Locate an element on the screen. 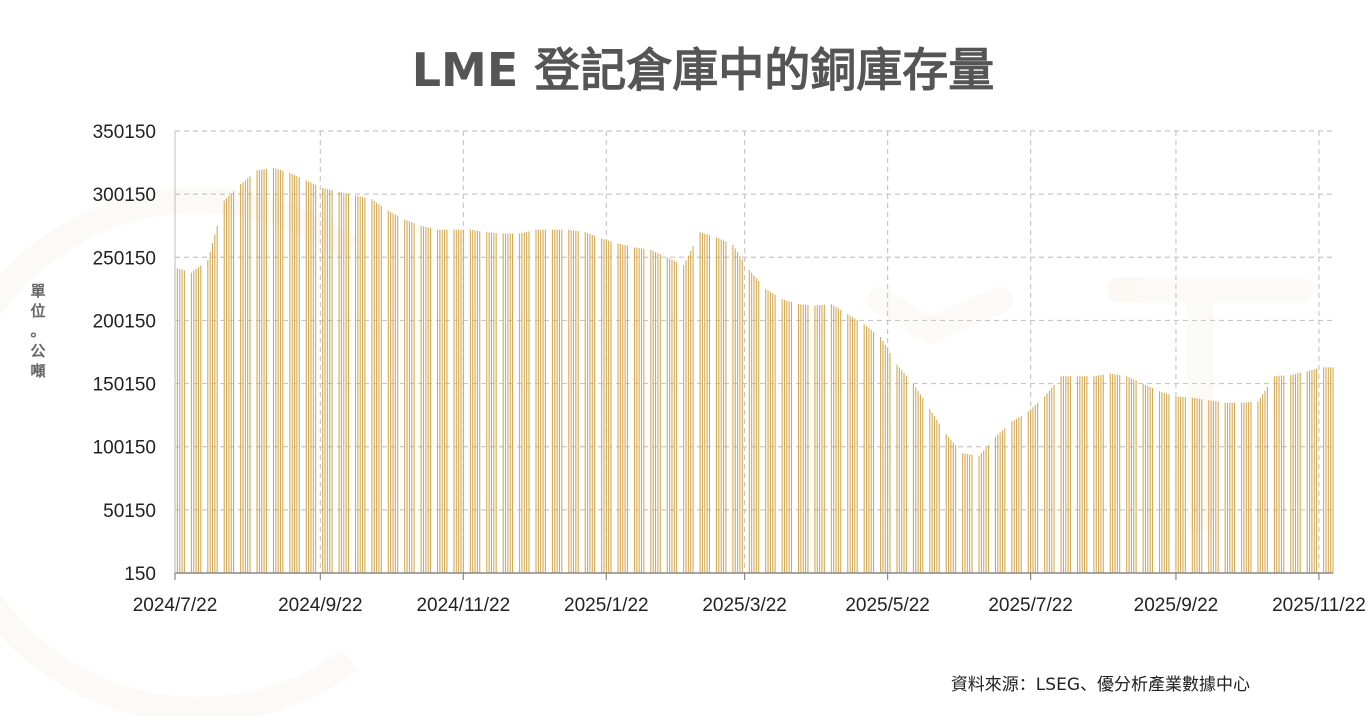  y-tick-label: 150150 is located at coordinates (124, 385).